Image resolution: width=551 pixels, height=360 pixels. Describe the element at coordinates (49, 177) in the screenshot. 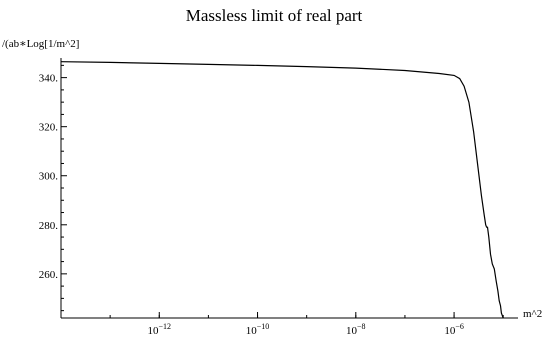

I see `y-tick-label: 300.` at that location.